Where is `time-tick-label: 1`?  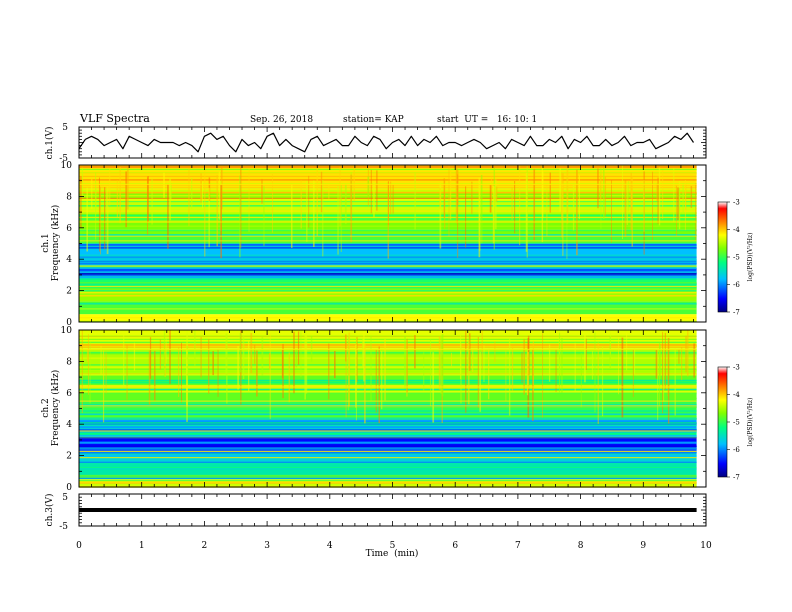 time-tick-label: 1 is located at coordinates (142, 546).